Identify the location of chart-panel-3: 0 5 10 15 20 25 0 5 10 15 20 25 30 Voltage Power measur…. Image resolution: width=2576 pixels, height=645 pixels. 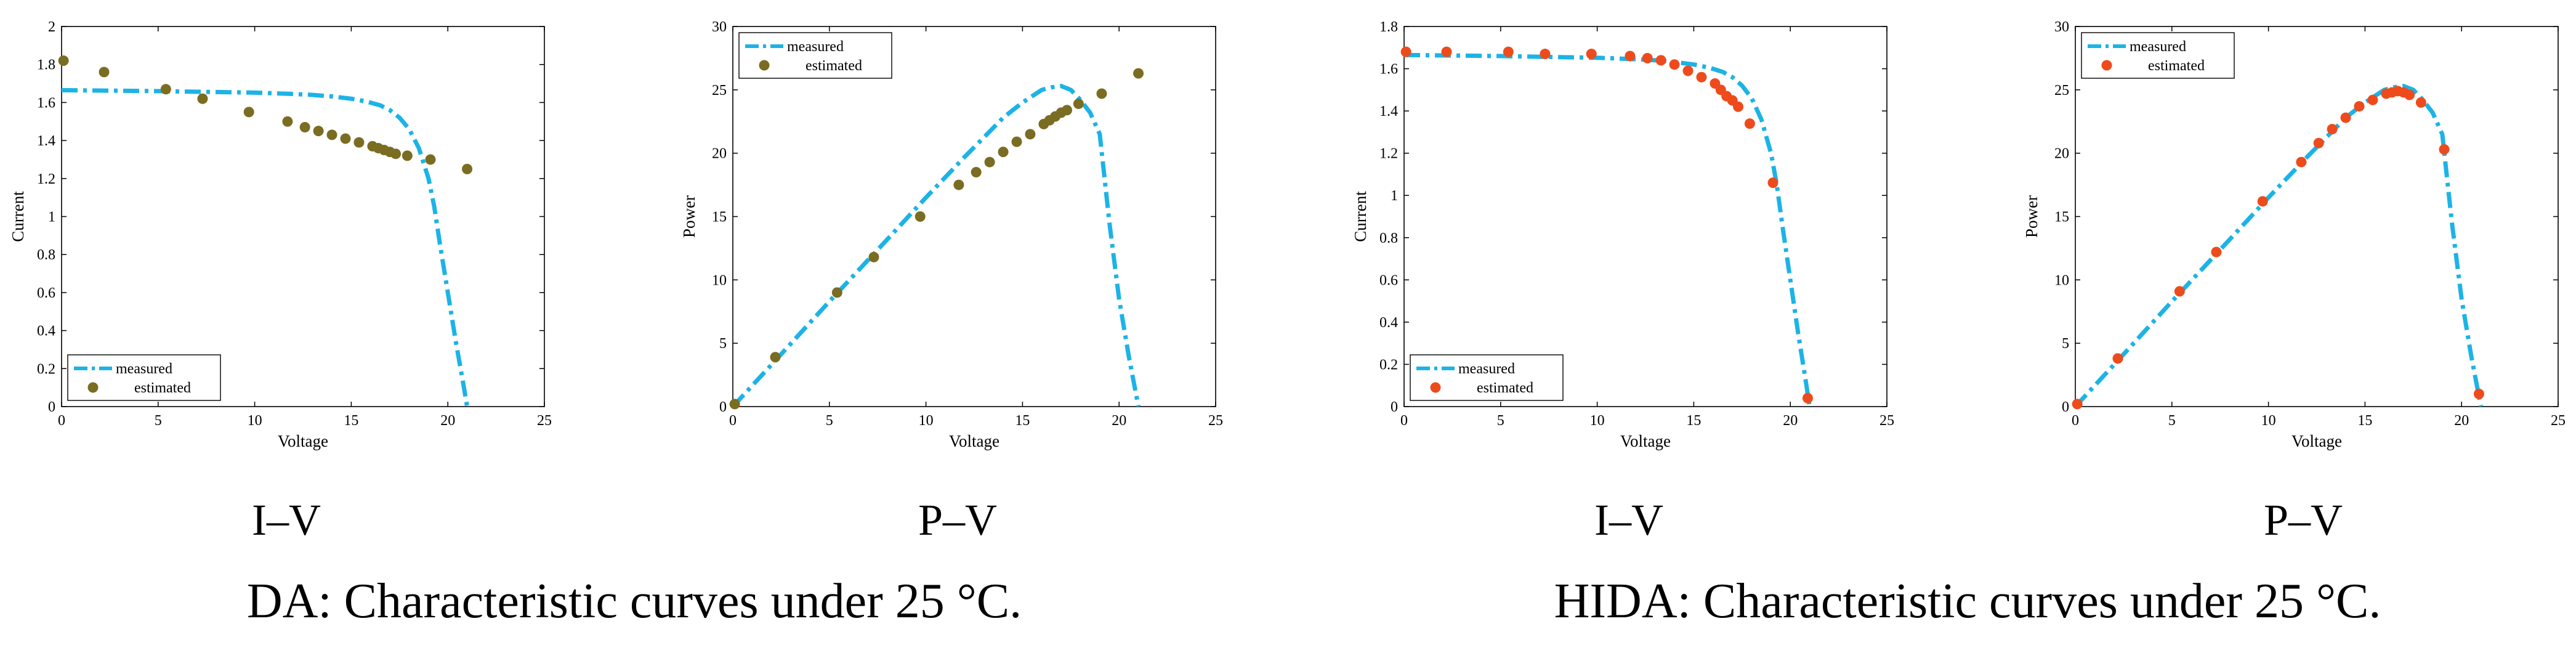
(2294, 234).